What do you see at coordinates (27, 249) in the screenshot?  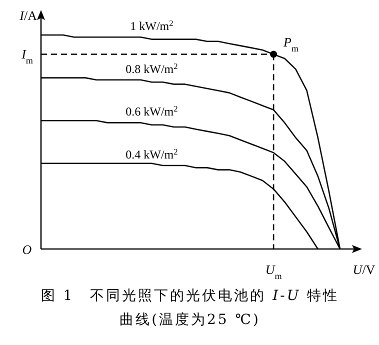 I see `annotation: O` at bounding box center [27, 249].